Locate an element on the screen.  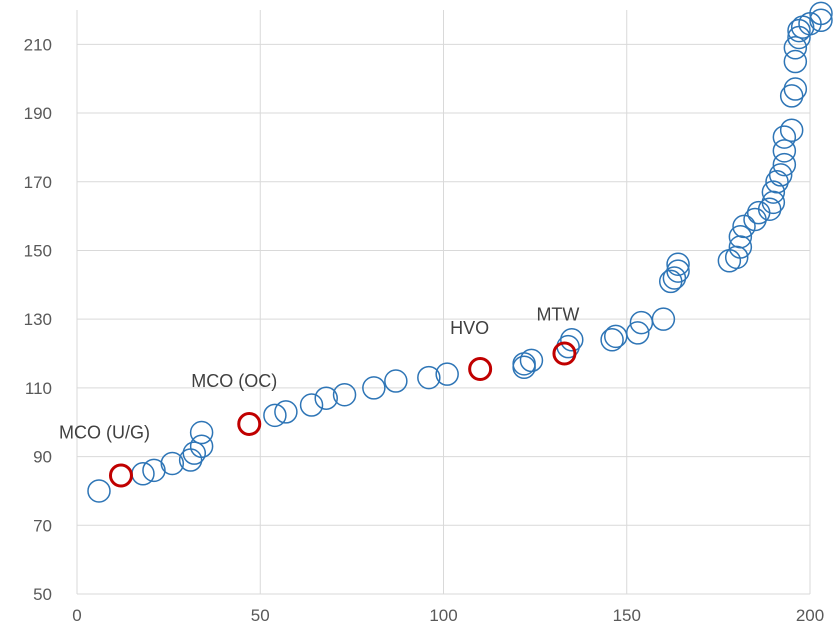
annotation-label: MTW is located at coordinates (557, 315).